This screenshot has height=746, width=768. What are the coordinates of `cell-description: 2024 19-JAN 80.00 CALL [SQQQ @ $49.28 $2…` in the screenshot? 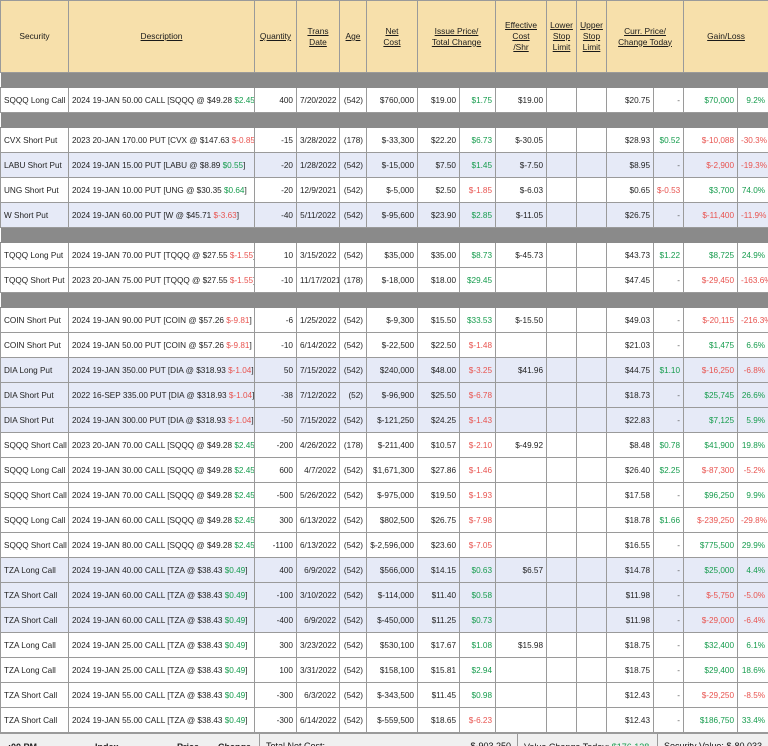 It's located at (161, 545).